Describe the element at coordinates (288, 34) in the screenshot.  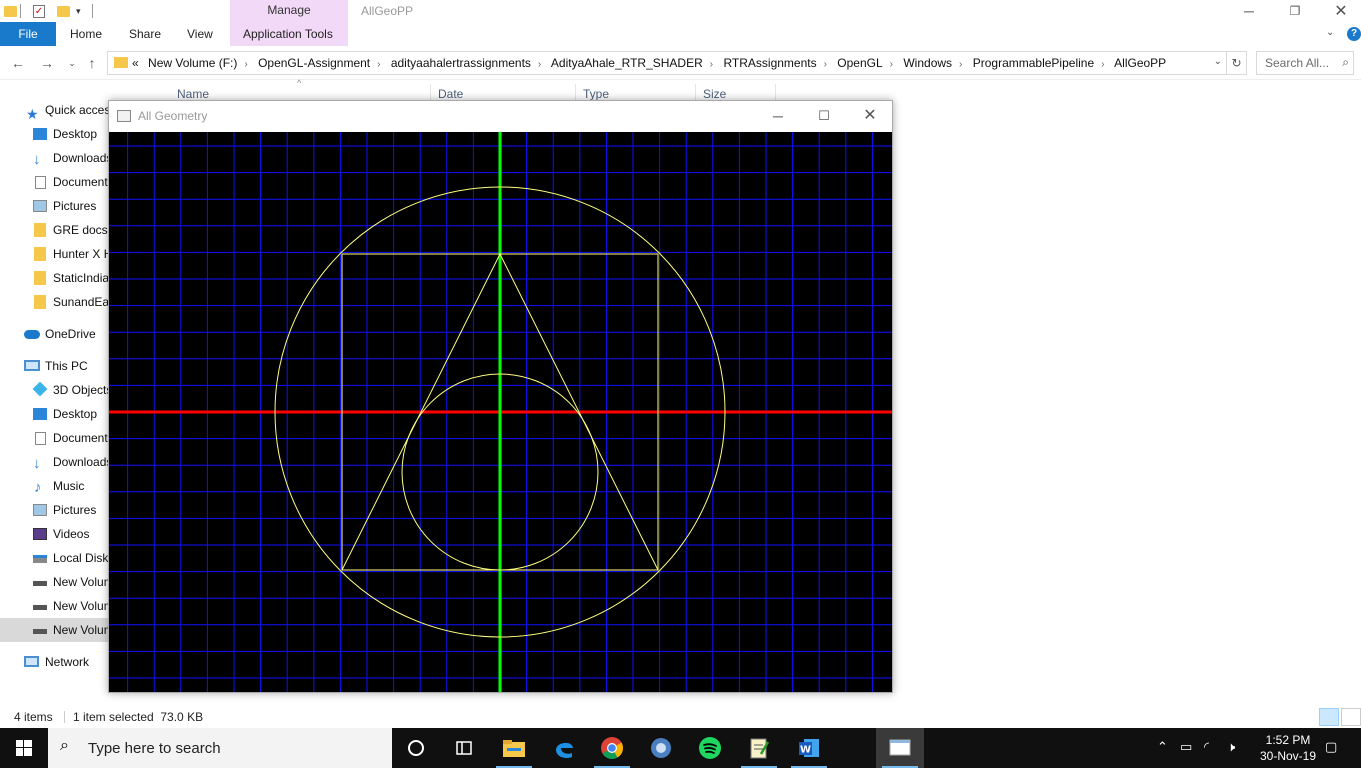
I see `tab-application-tools: Application Tools` at that location.